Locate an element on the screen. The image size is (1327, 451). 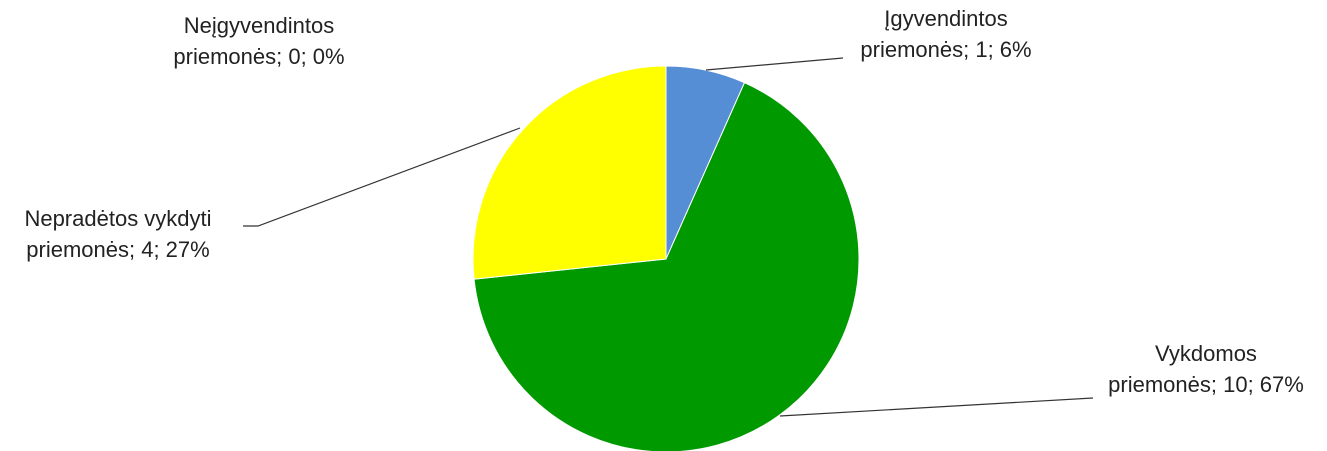
data-label-line: Įgyvendintos is located at coordinates (946, 18).